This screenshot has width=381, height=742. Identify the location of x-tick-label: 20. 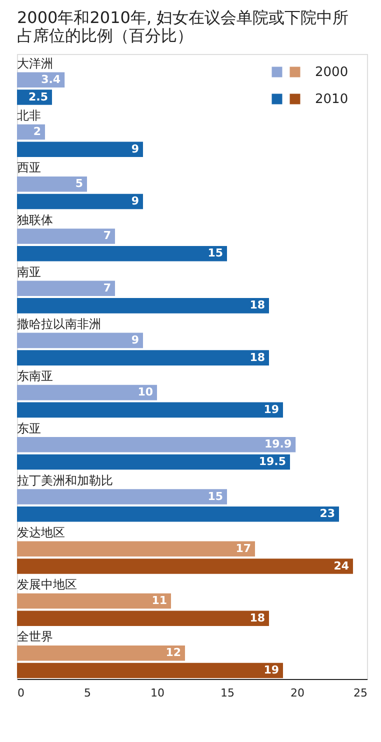
(297, 693).